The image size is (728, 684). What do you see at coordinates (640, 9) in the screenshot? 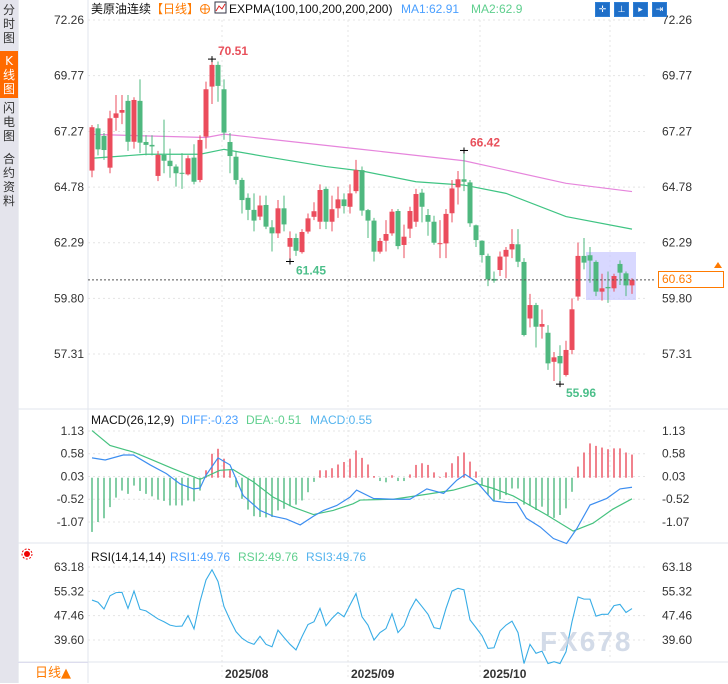
I see `scroll-end-icon: ▸` at bounding box center [640, 9].